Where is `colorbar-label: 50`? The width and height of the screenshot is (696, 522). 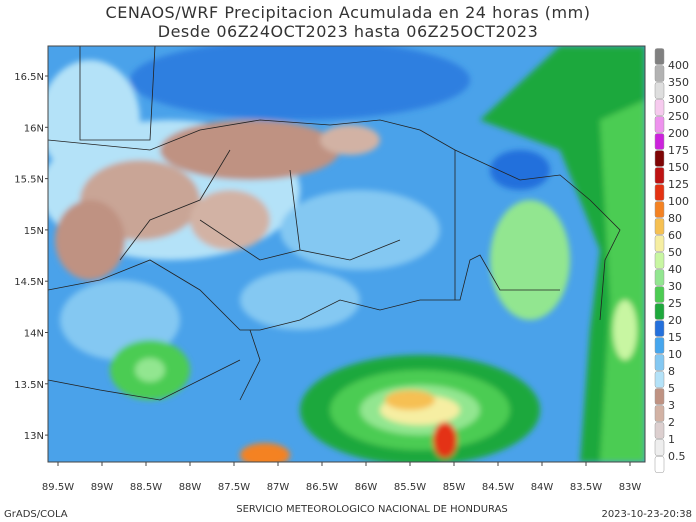
colorbar-label: 50 is located at coordinates (675, 252).